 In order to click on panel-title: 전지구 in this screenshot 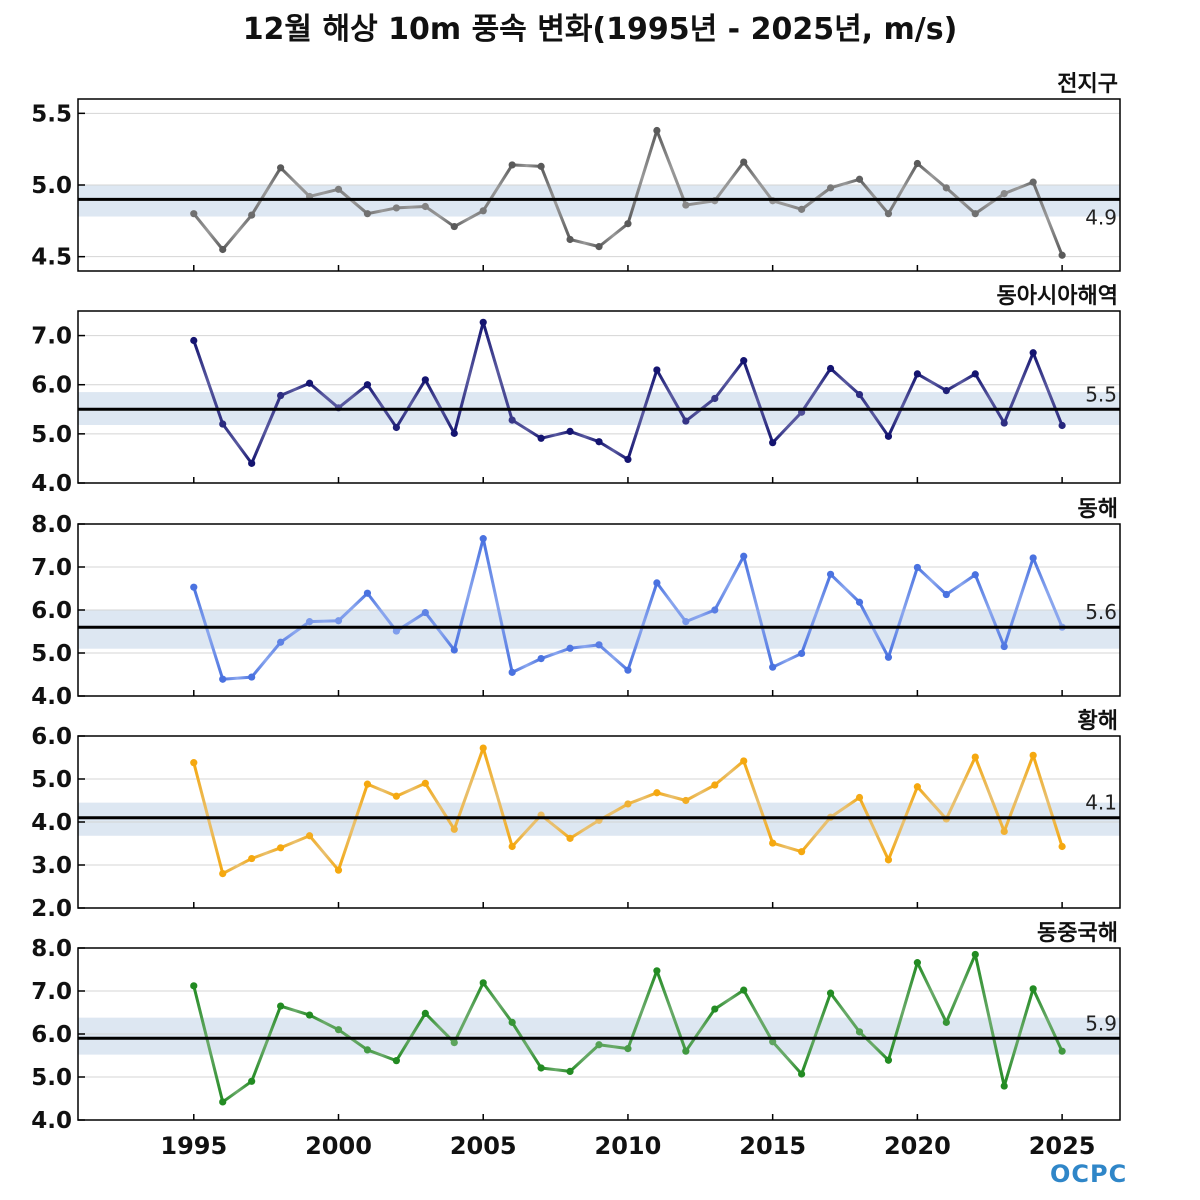, I will do `click(1087, 84)`.